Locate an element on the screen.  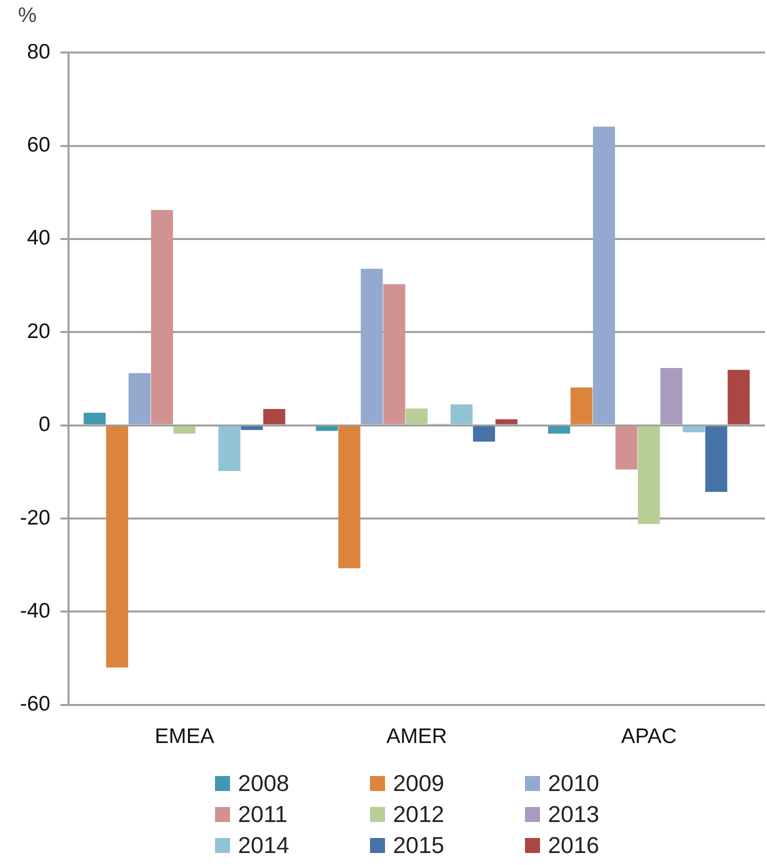
legend-label: 2009 is located at coordinates (418, 783).